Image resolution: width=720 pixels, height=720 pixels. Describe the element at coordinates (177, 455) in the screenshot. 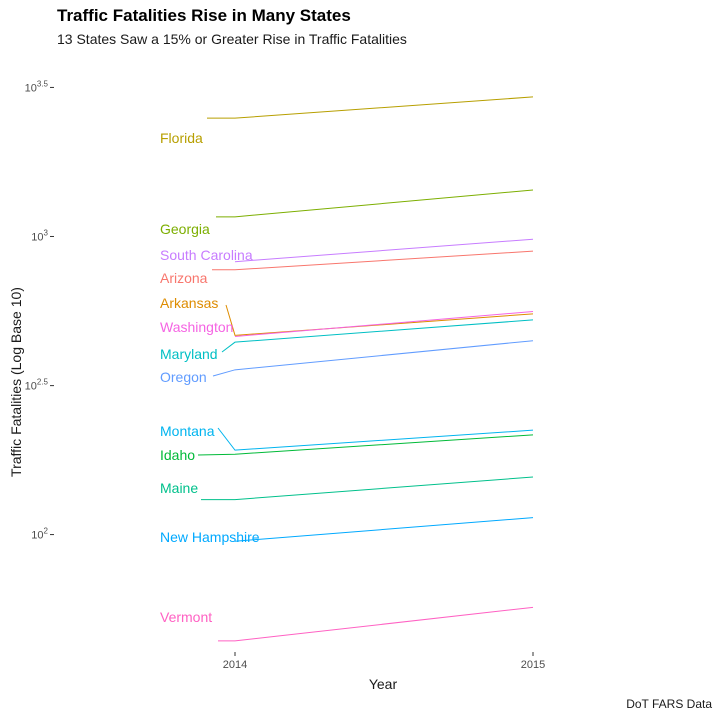

I see `series-label-idaho: Idaho` at that location.